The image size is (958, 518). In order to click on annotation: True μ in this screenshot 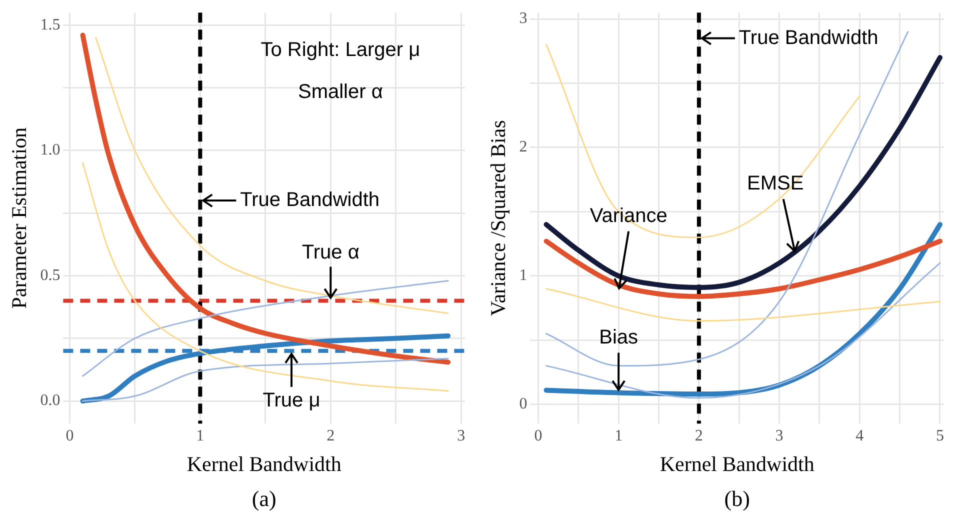, I will do `click(291, 400)`.